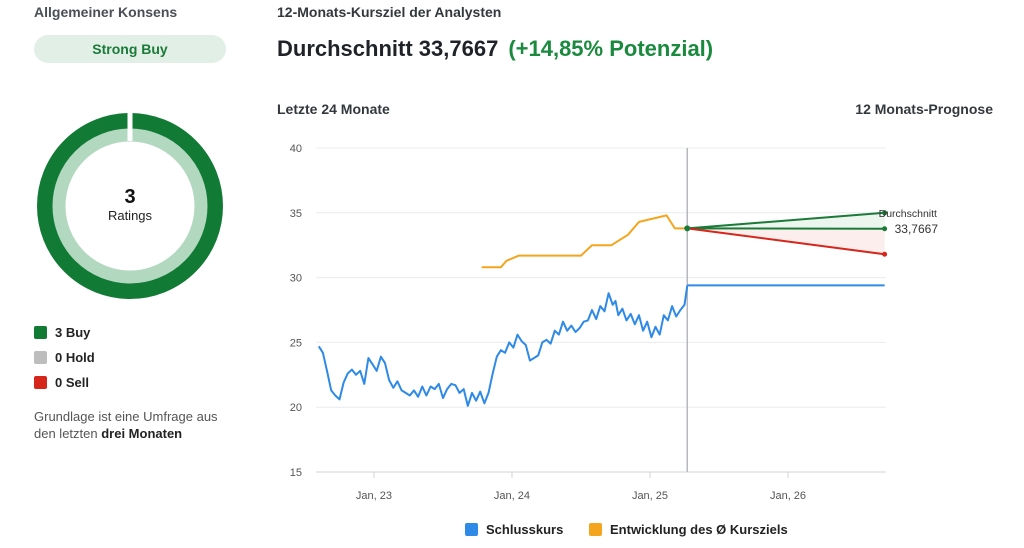  I want to click on legend-close-price: Schlusskurs, so click(514, 529).